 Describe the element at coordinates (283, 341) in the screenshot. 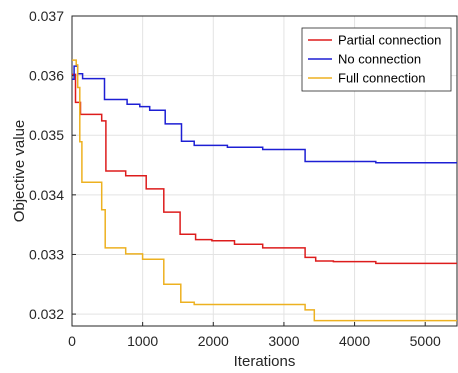

I see `x-tick-label: 3000` at that location.